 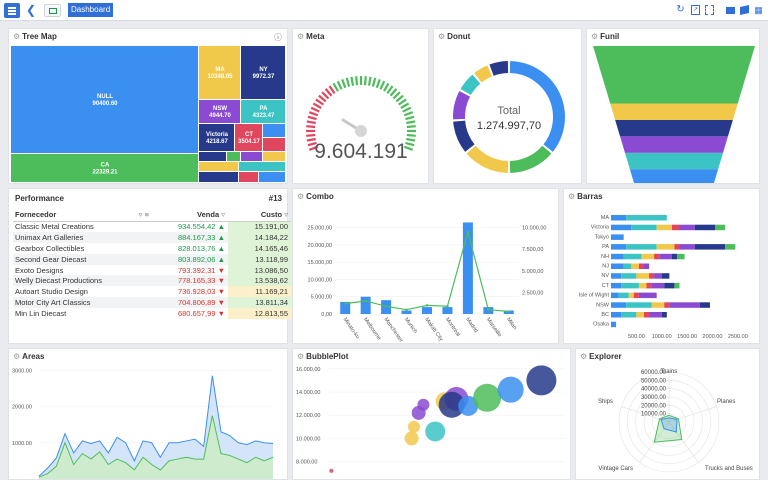 I want to click on column-header-supplier: Fornecedor ▿ ≡, so click(x=82, y=215).